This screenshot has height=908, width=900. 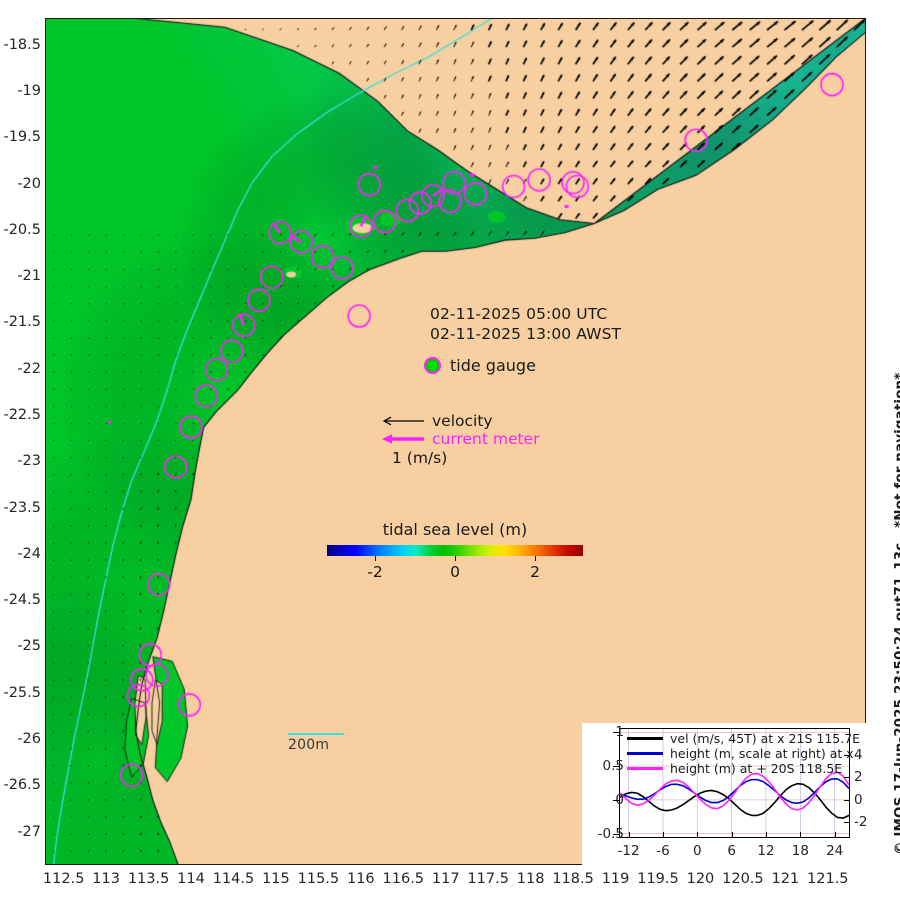 What do you see at coordinates (762, 753) in the screenshot?
I see `inset-legend-label: height (m, scale at right) at x` at bounding box center [762, 753].